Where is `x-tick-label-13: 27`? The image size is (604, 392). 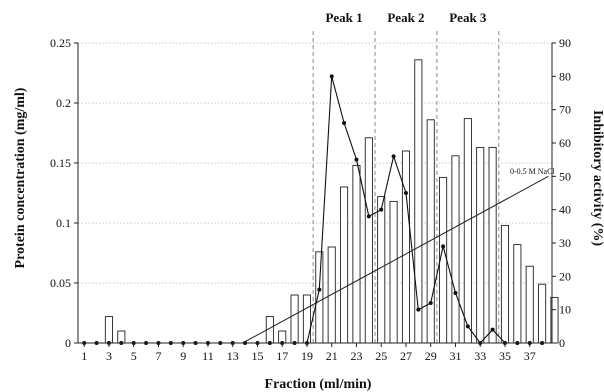
x-tick-label-13: 27 is located at coordinates (406, 356).